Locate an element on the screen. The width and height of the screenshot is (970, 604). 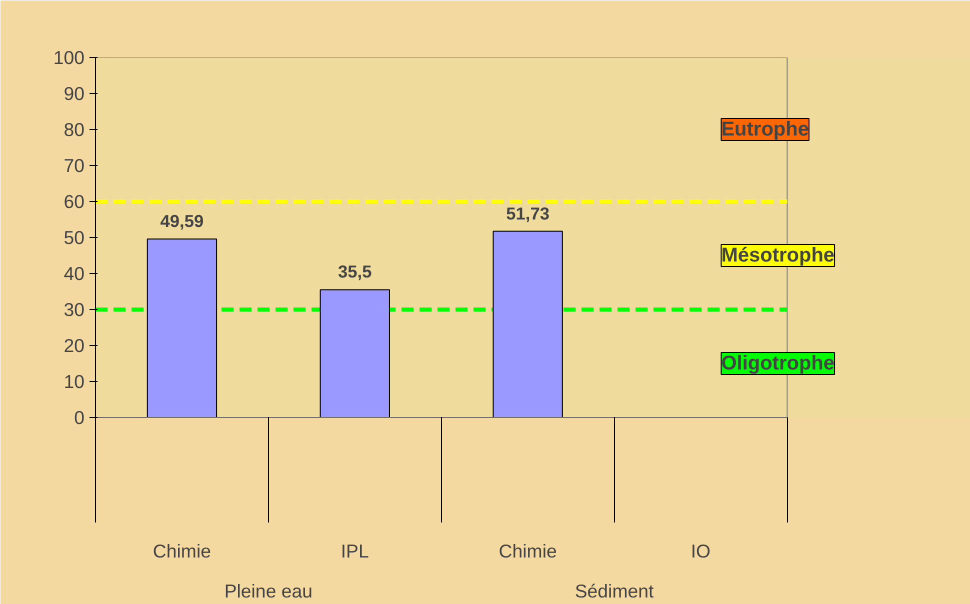
y-tick-label: 60 is located at coordinates (74, 201).